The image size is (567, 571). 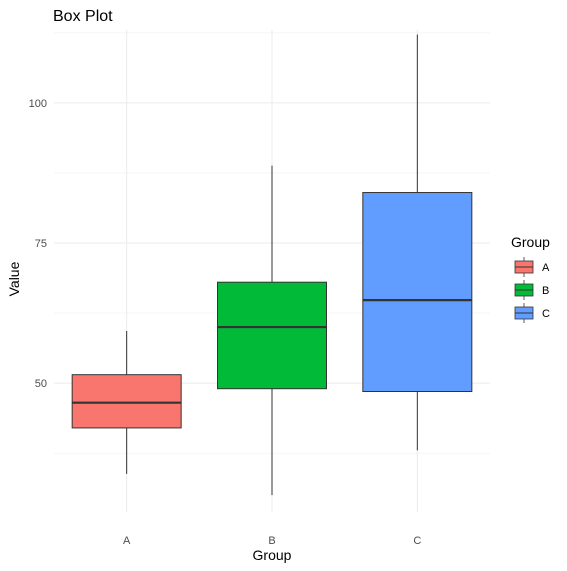 I want to click on legend-item-c: C, so click(x=532, y=313).